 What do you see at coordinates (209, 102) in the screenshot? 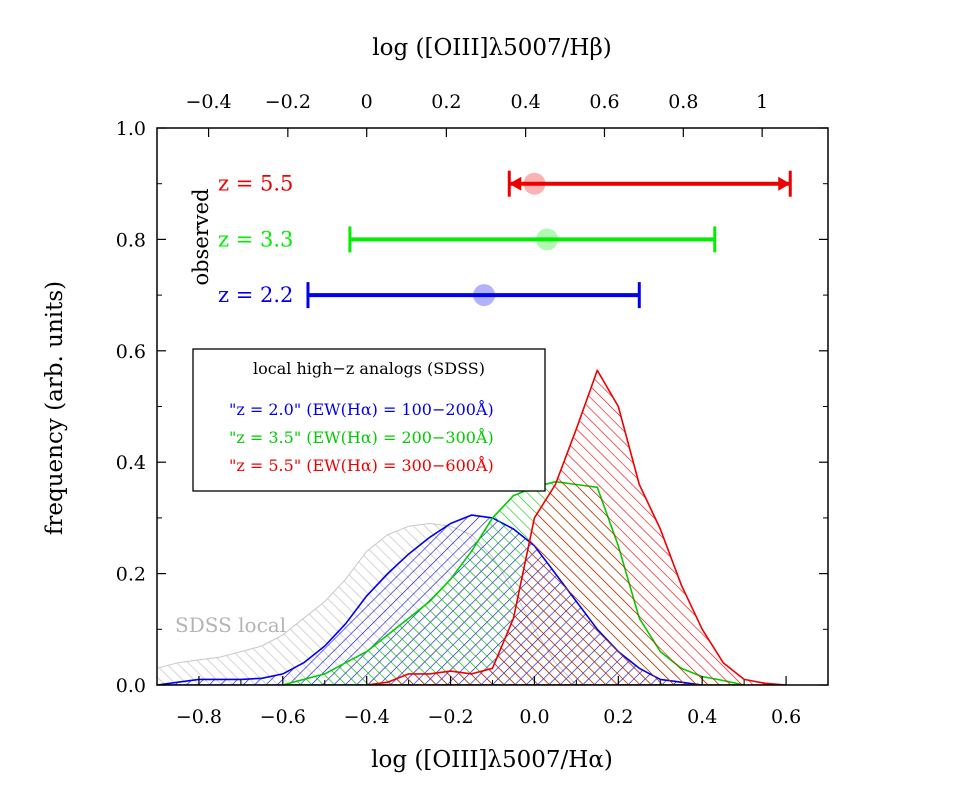
I see `x-top-tick-label: −0.4` at bounding box center [209, 102].